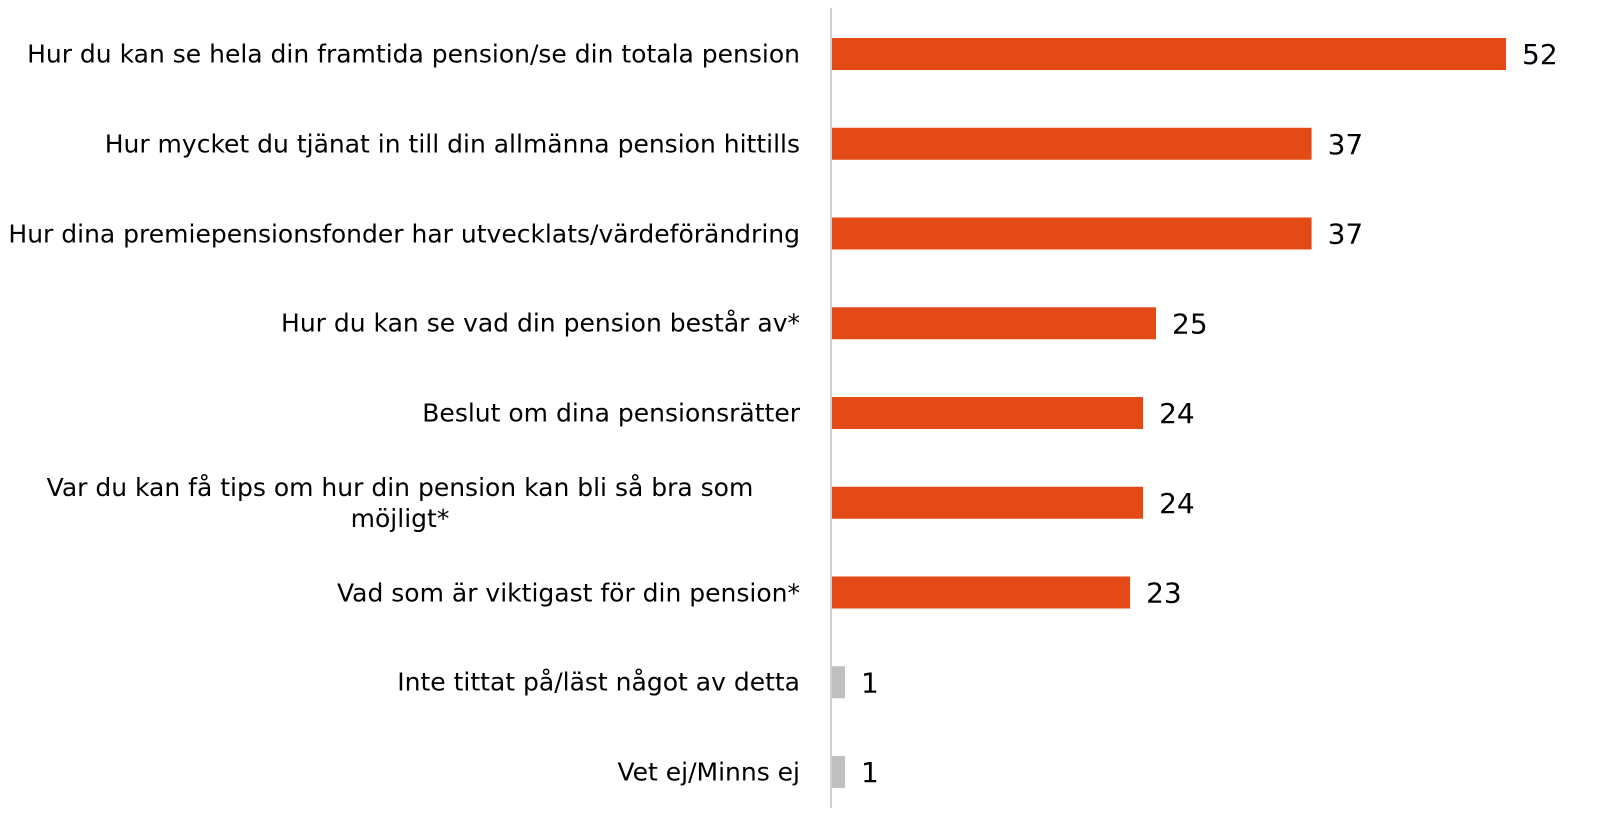 This screenshot has width=1608, height=830. What do you see at coordinates (1540, 54) in the screenshot?
I see `value-label: 52` at bounding box center [1540, 54].